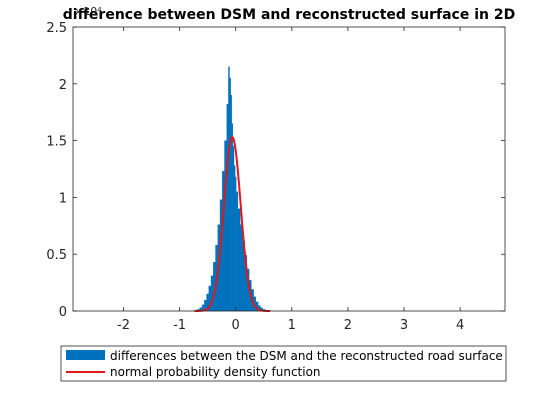 This screenshot has height=420, width=560. Describe the element at coordinates (179, 325) in the screenshot. I see `x-tick-label: -1` at that location.